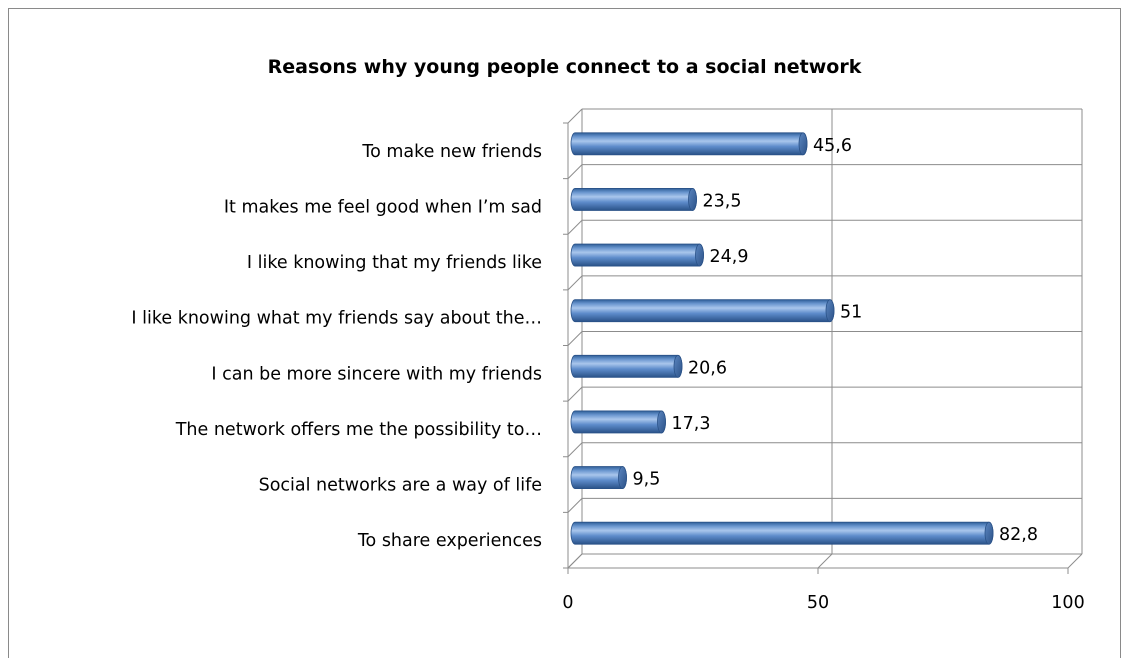 The width and height of the screenshot is (1129, 658). I want to click on category-label: I can be more sincere with my friends, so click(376, 374).